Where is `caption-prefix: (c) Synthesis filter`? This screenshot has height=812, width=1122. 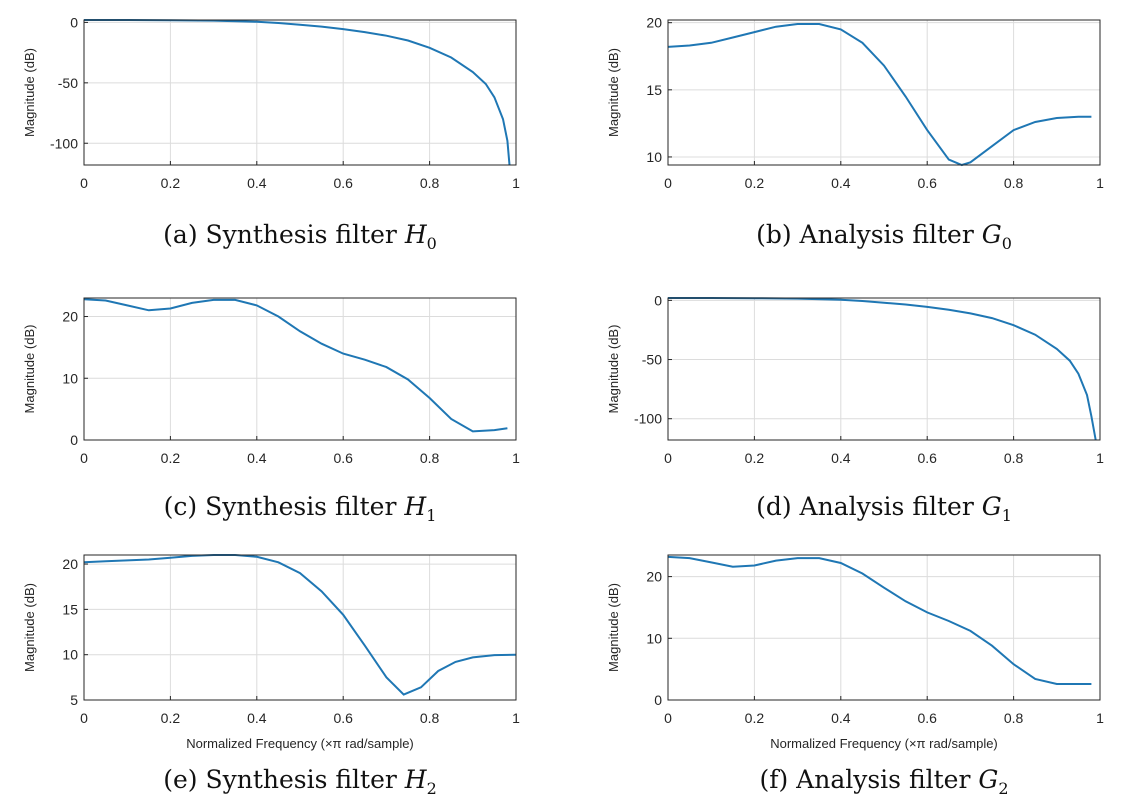 caption-prefix: (c) Synthesis filter is located at coordinates (284, 506).